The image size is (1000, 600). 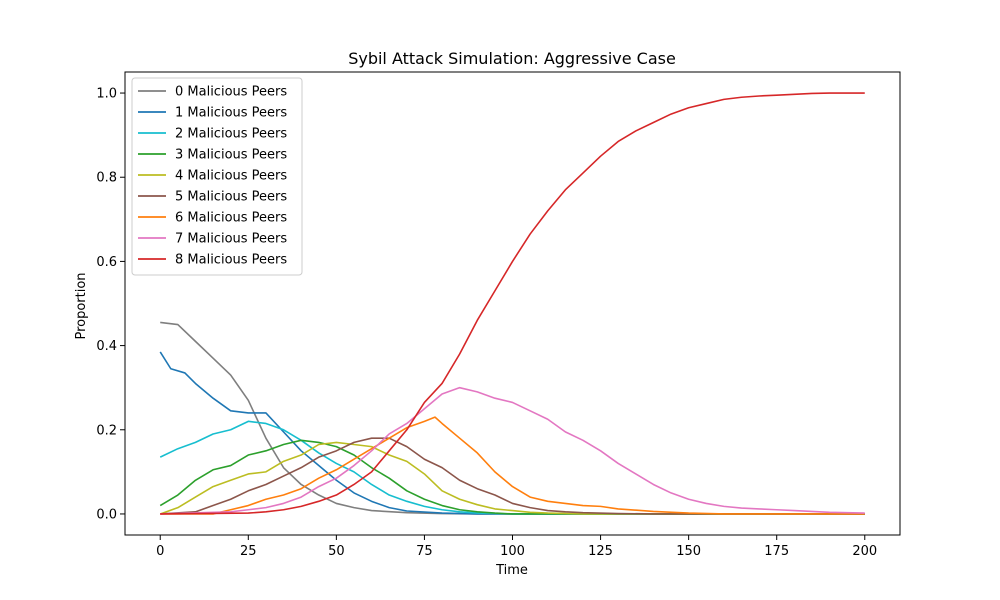 What do you see at coordinates (106, 514) in the screenshot?
I see `y-tick-label: 0.0` at bounding box center [106, 514].